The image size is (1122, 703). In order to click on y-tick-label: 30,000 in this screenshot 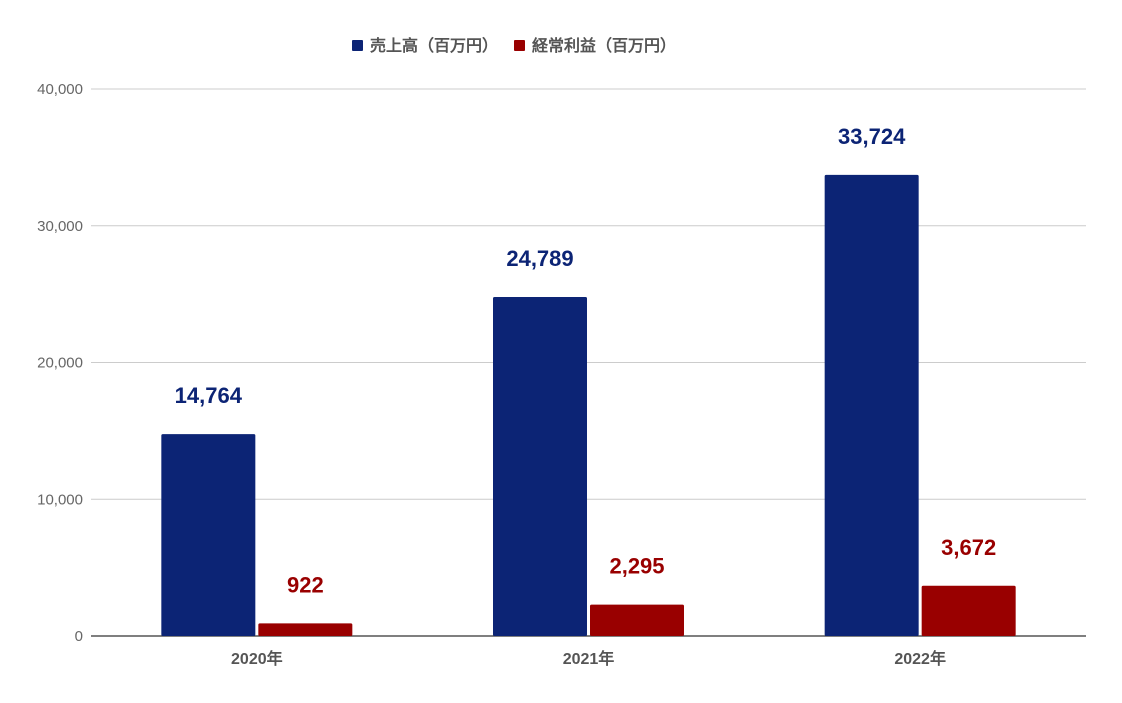, I will do `click(60, 226)`.